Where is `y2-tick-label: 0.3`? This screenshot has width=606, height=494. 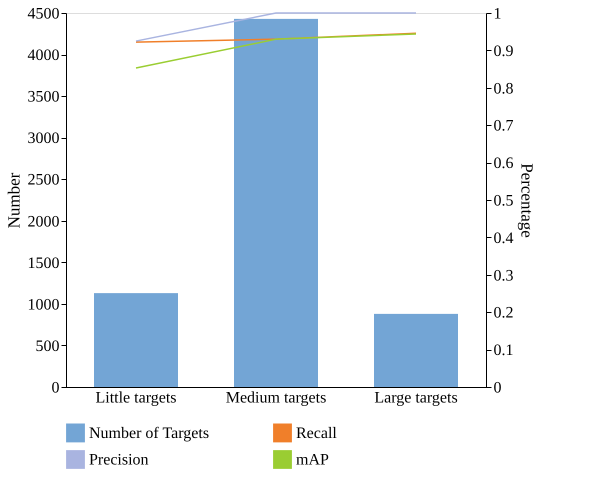
y2-tick-label: 0.3 is located at coordinates (504, 275).